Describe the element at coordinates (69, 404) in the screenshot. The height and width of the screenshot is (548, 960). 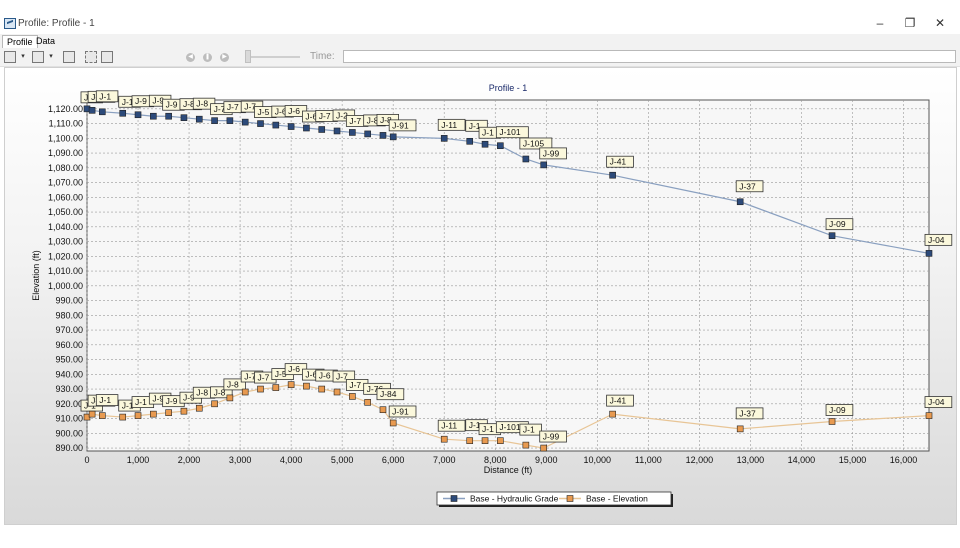
I see `y-tick-label: 920.00` at that location.